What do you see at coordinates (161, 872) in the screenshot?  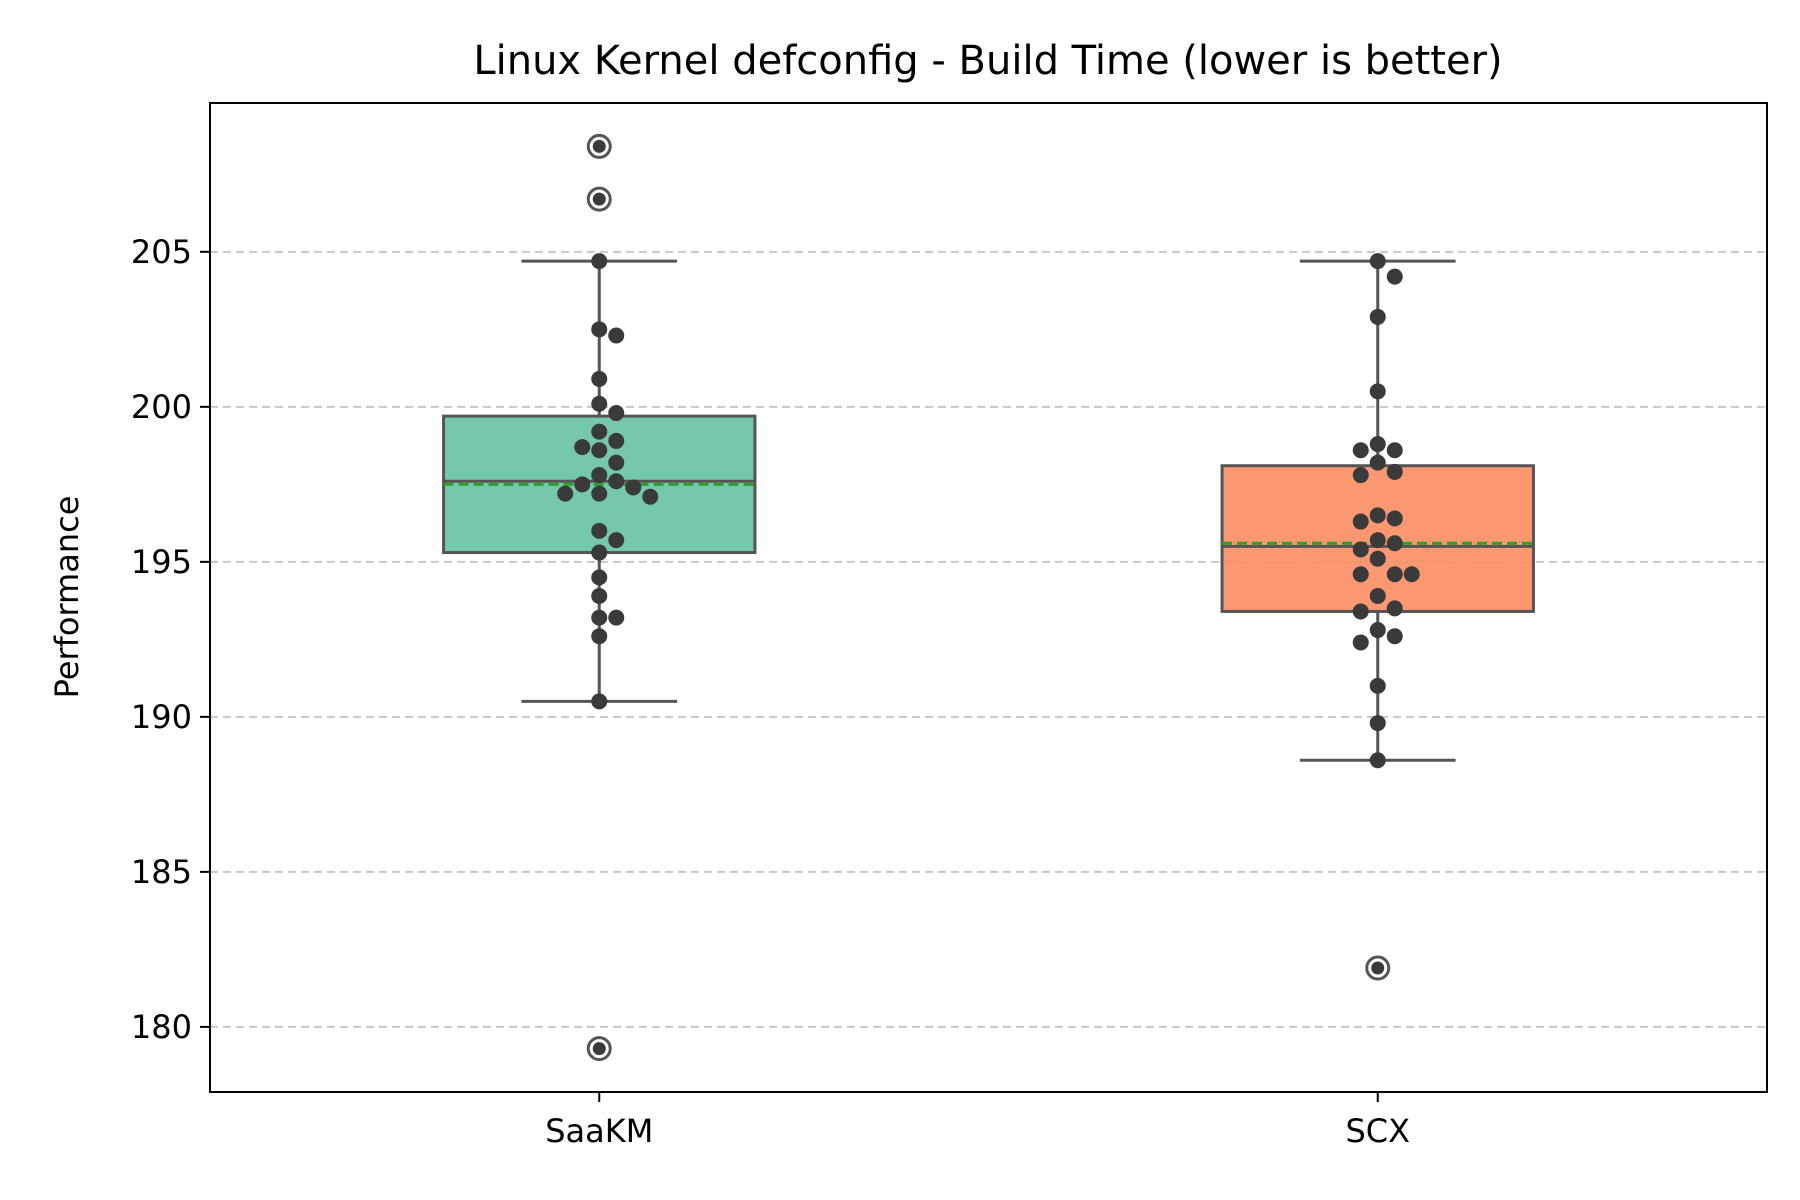 I see `y-tick-label: 185` at bounding box center [161, 872].